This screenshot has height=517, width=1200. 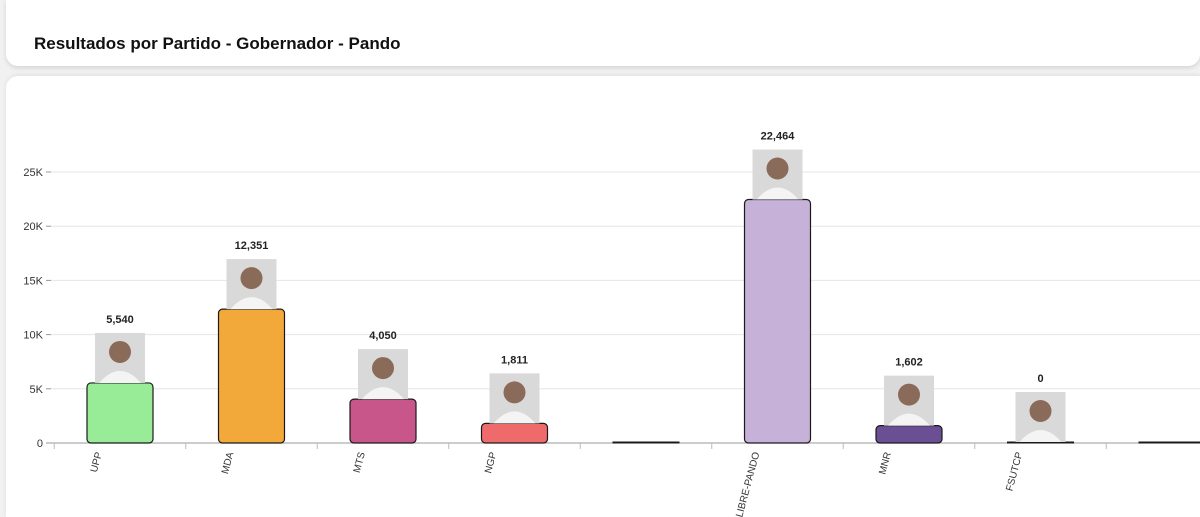 What do you see at coordinates (40, 444) in the screenshot?
I see `y-tick-label: 0` at bounding box center [40, 444].